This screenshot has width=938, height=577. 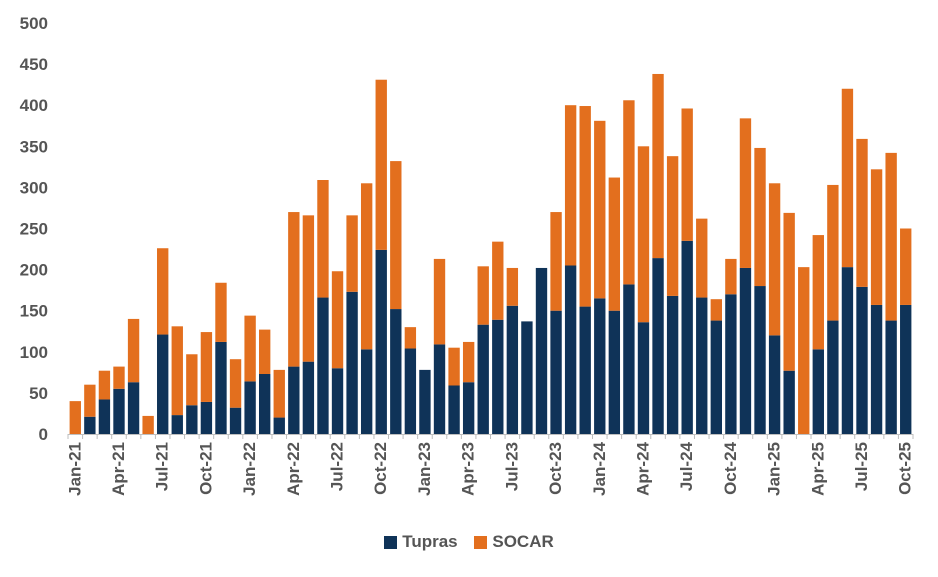 What do you see at coordinates (817, 469) in the screenshot?
I see `x-tick-label: Apr-25` at bounding box center [817, 469].